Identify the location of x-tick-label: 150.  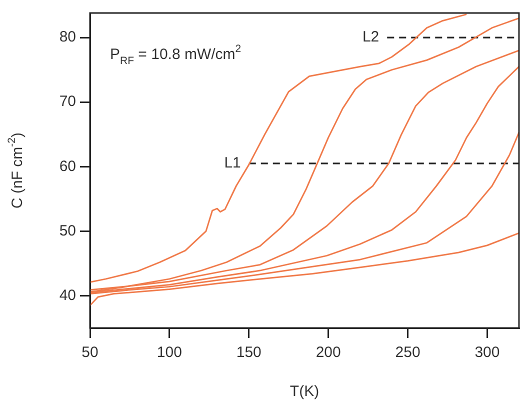
(249, 353).